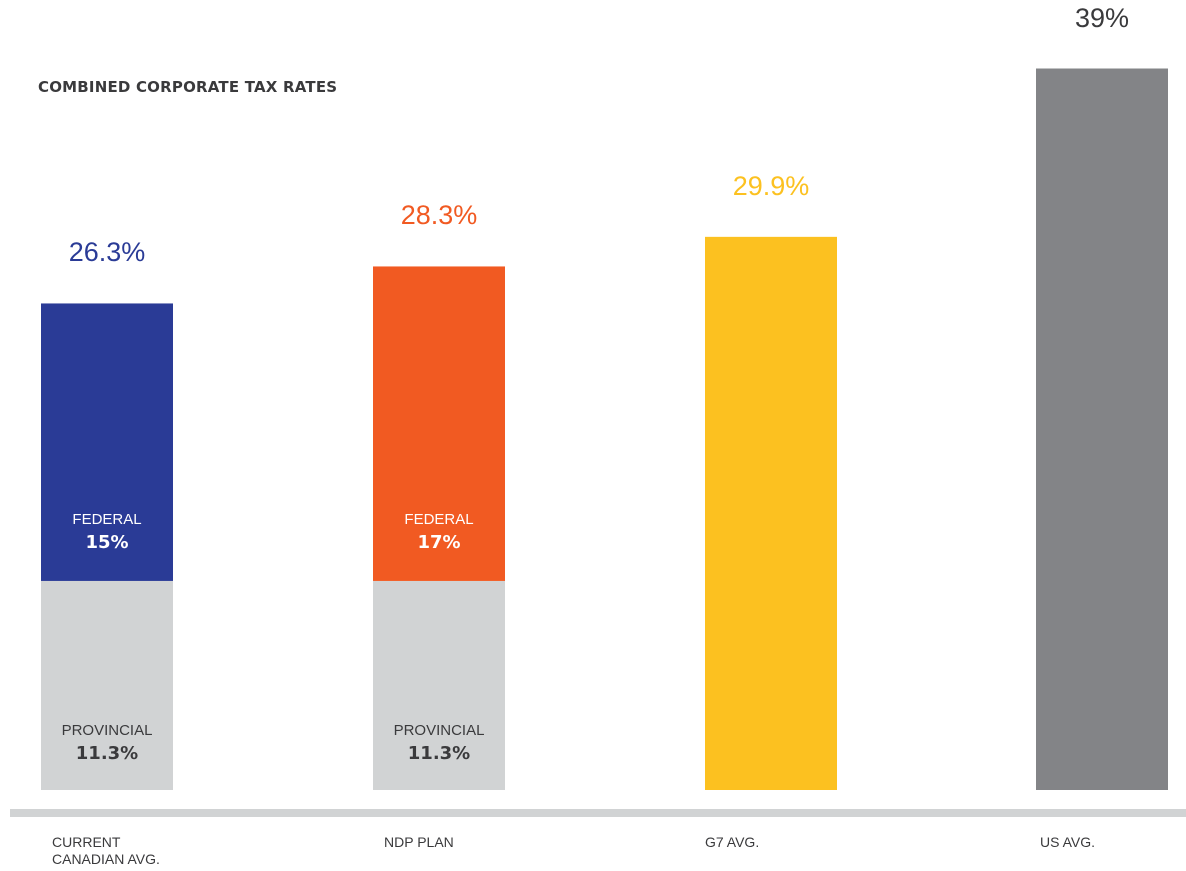  What do you see at coordinates (598, 813) in the screenshot?
I see `baseline` at bounding box center [598, 813].